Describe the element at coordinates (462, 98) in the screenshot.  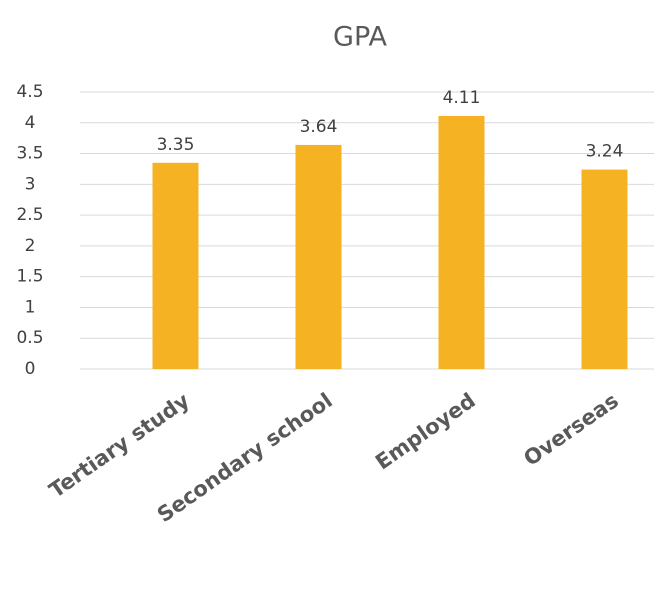
I see `data-label: 4.11` at that location.